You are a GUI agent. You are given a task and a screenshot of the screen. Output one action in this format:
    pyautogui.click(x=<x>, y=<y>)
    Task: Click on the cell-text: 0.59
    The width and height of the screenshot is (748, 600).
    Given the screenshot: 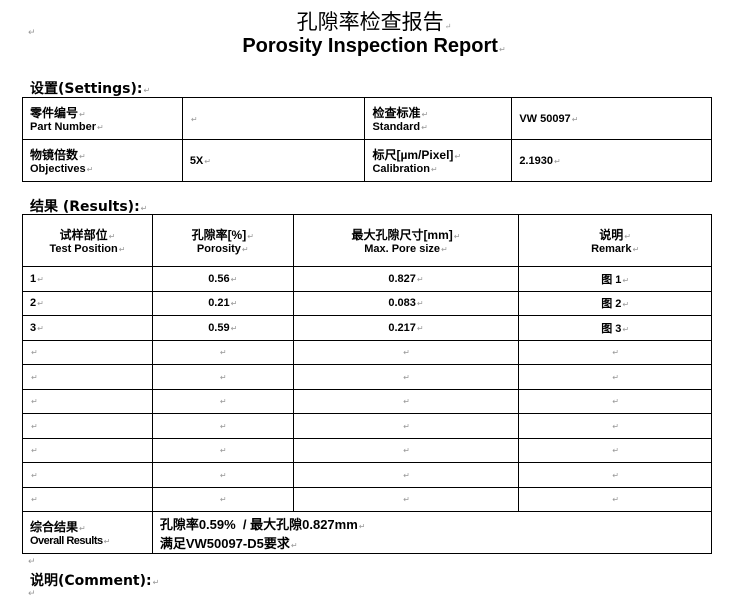 What is the action you would take?
    pyautogui.click(x=222, y=328)
    